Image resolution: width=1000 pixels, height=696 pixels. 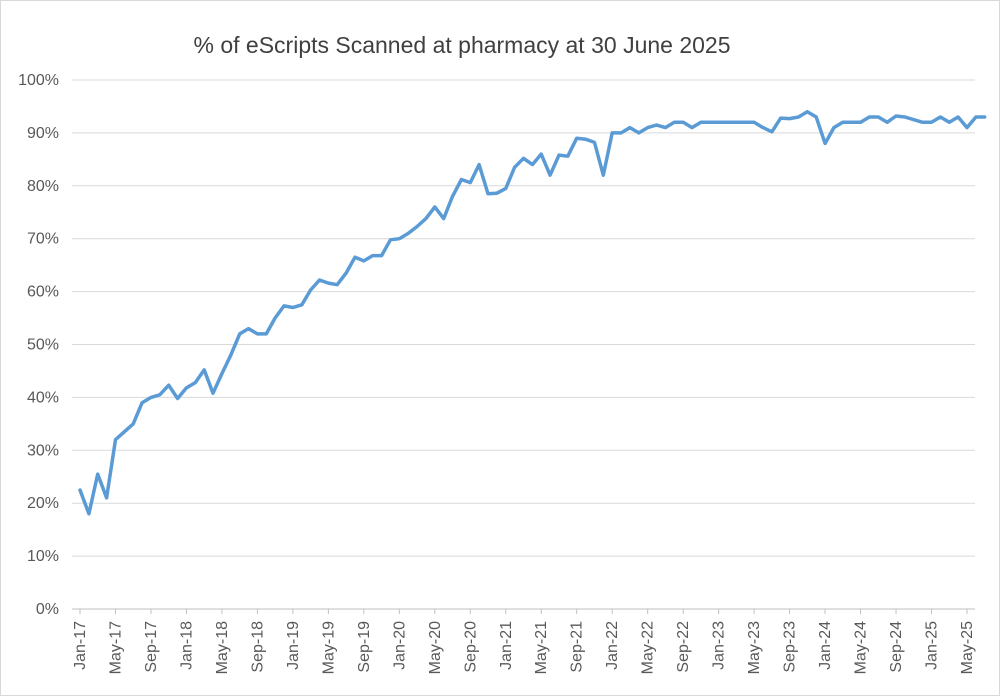 What do you see at coordinates (222, 647) in the screenshot?
I see `x-tick-label: May-18` at bounding box center [222, 647].